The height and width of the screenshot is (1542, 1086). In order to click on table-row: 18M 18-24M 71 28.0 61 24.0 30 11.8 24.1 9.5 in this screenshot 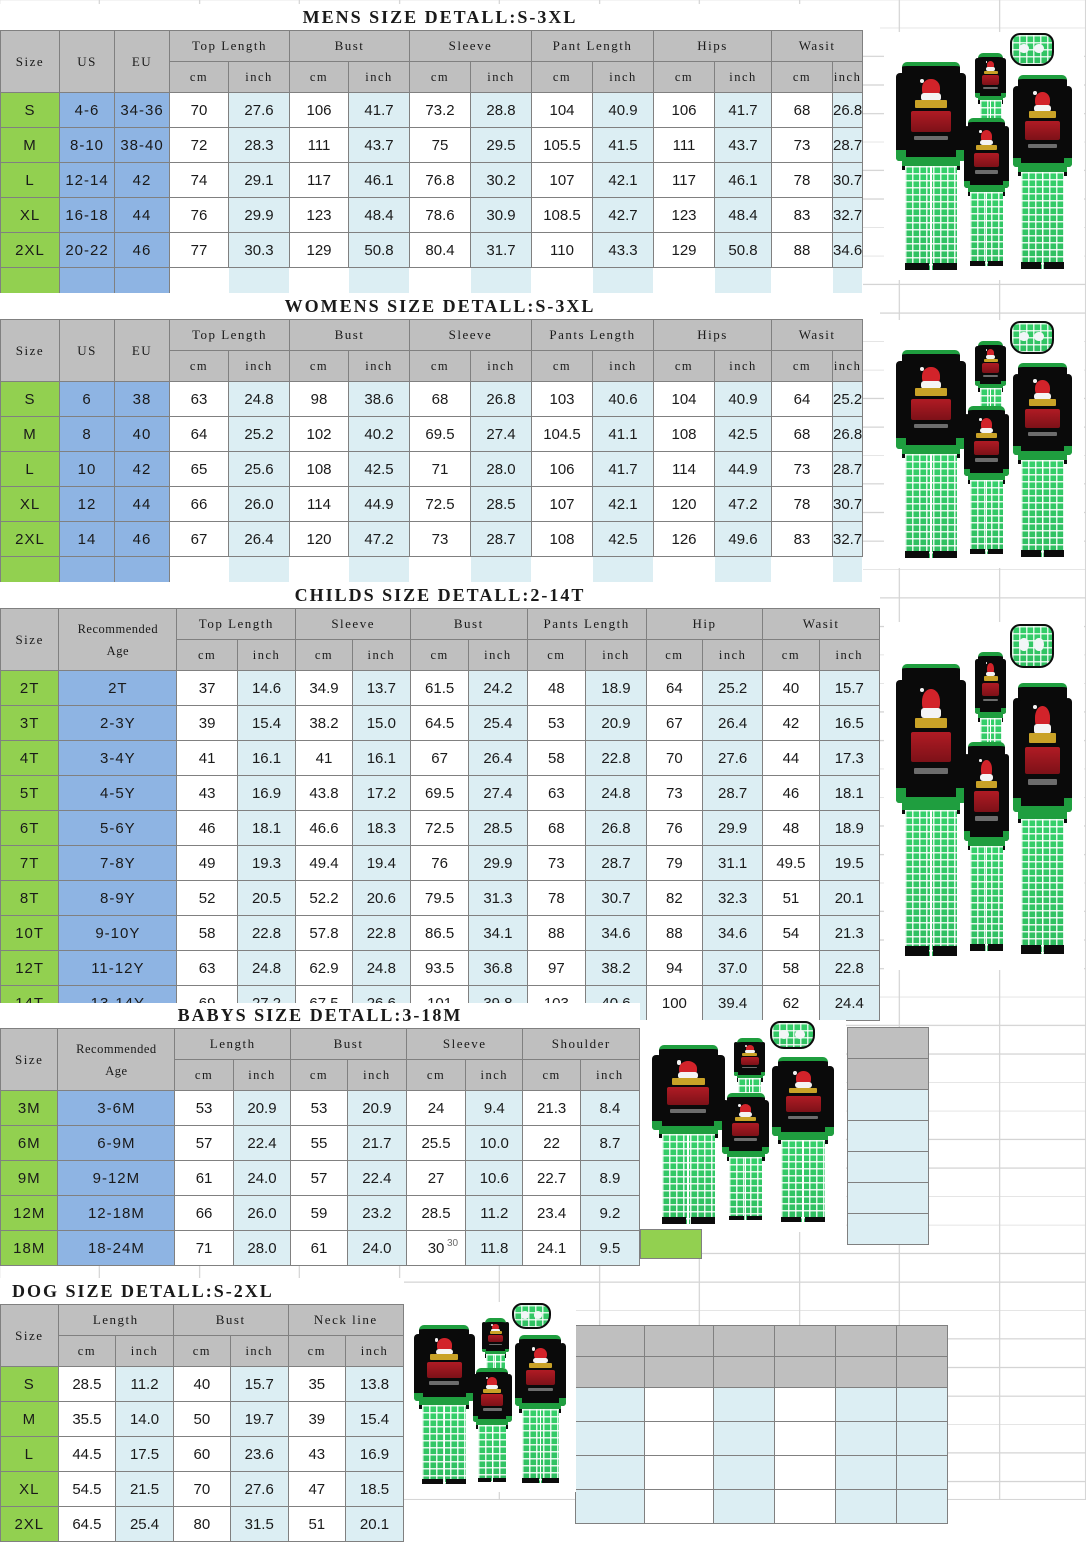, I will do `click(320, 1248)`.